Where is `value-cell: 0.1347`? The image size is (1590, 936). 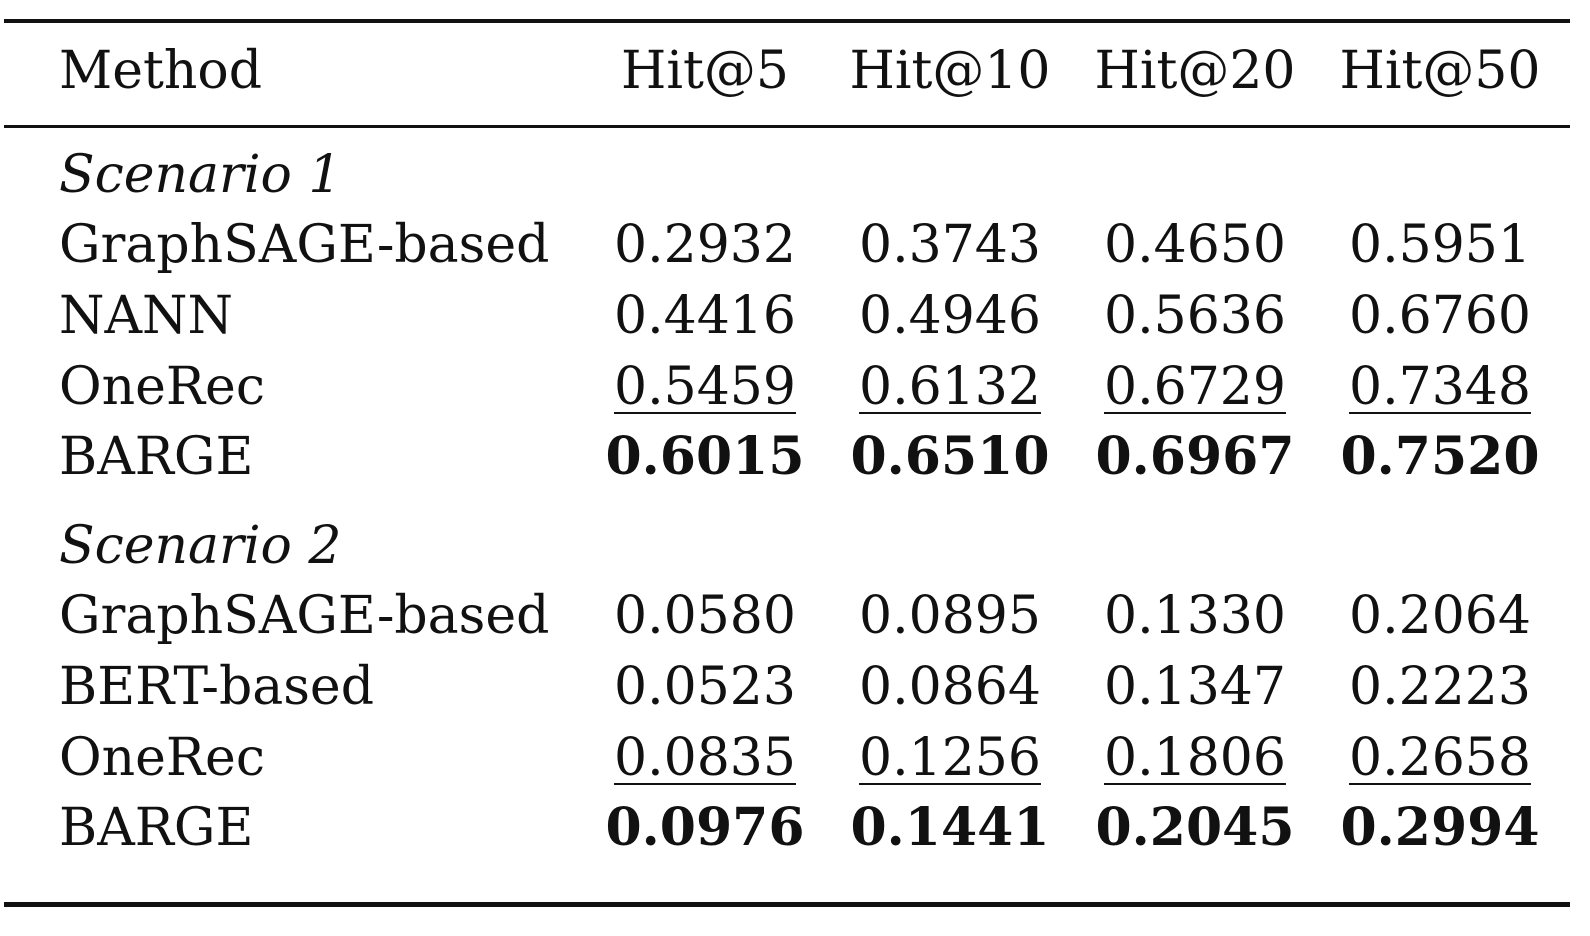
value-cell: 0.1347 is located at coordinates (1195, 687).